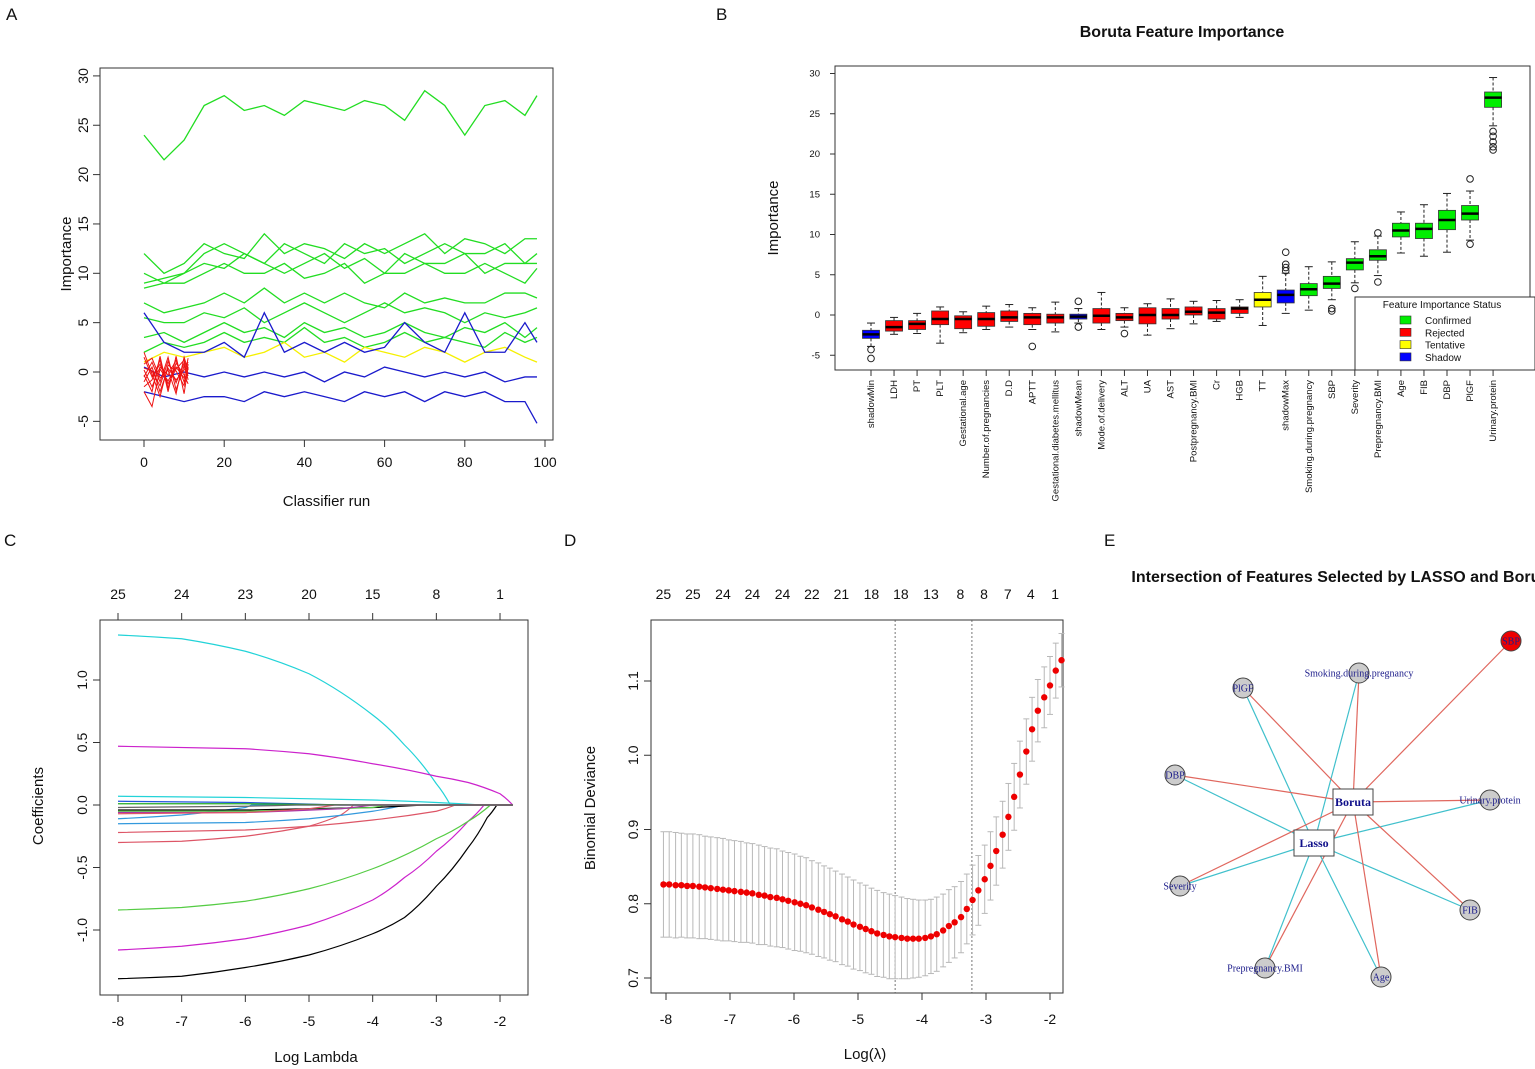 The height and width of the screenshot is (1069, 1535). Describe the element at coordinates (1101, 415) in the screenshot. I see `x-tick-label: Mode.of.delivery` at that location.